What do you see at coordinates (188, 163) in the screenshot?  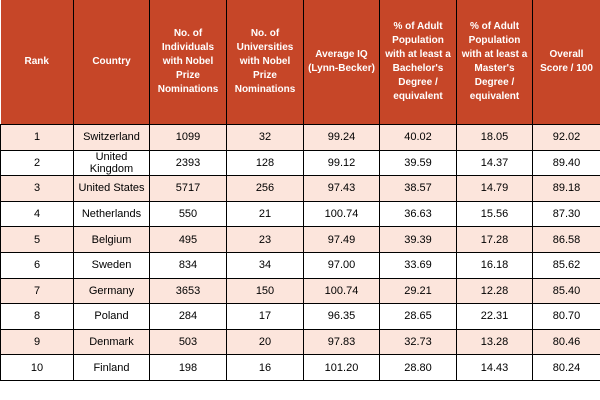 I see `cell-individuals-nobel-nominations: 2393` at bounding box center [188, 163].